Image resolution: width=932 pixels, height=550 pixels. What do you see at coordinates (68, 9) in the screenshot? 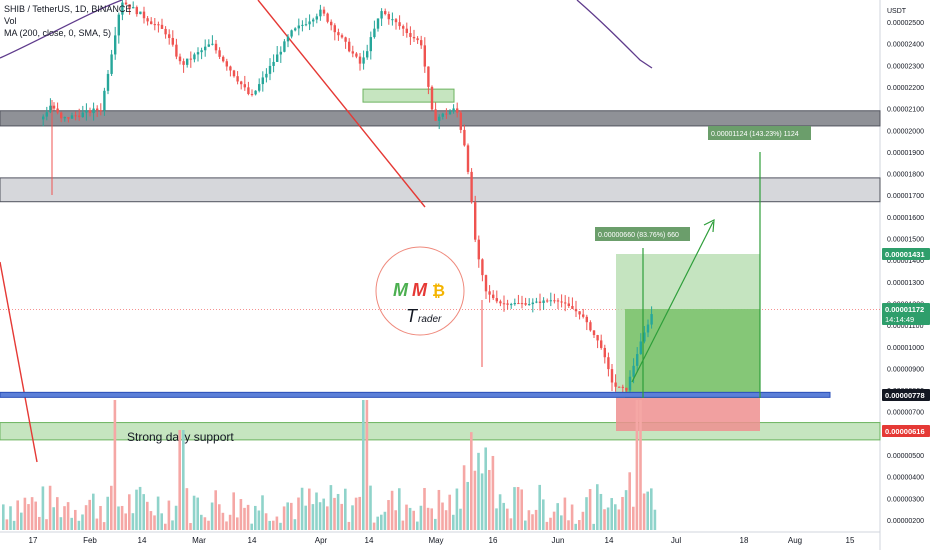
I see `symbol-title: SHIB / TetherUS, 1D, BINANCE` at bounding box center [68, 9].